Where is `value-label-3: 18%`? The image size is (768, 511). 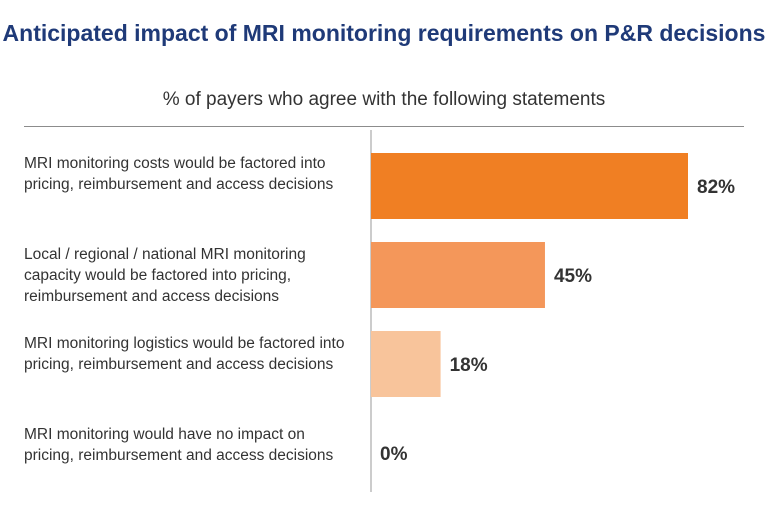
value-label-3: 18% is located at coordinates (469, 365).